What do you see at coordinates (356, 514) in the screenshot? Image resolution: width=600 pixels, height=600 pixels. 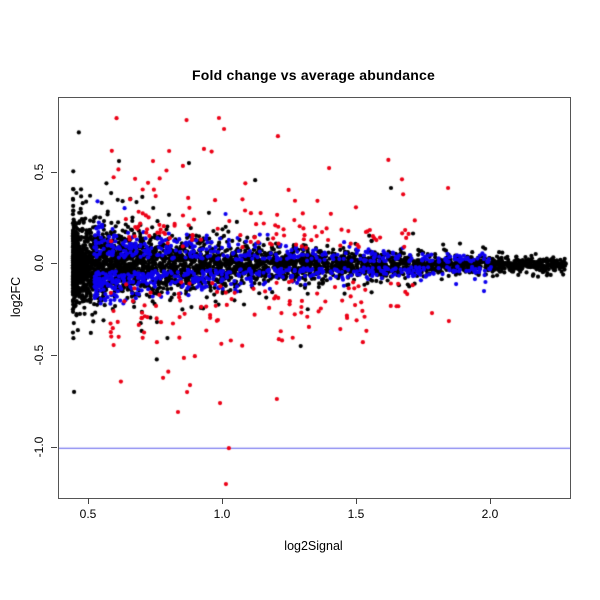 I see `x-tick-label: 1.5` at bounding box center [356, 514].